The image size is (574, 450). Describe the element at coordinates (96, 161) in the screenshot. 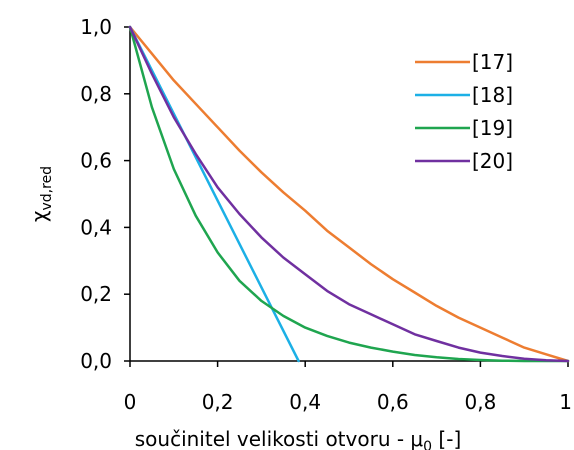

I see `y-tick-label: 0,6` at that location.